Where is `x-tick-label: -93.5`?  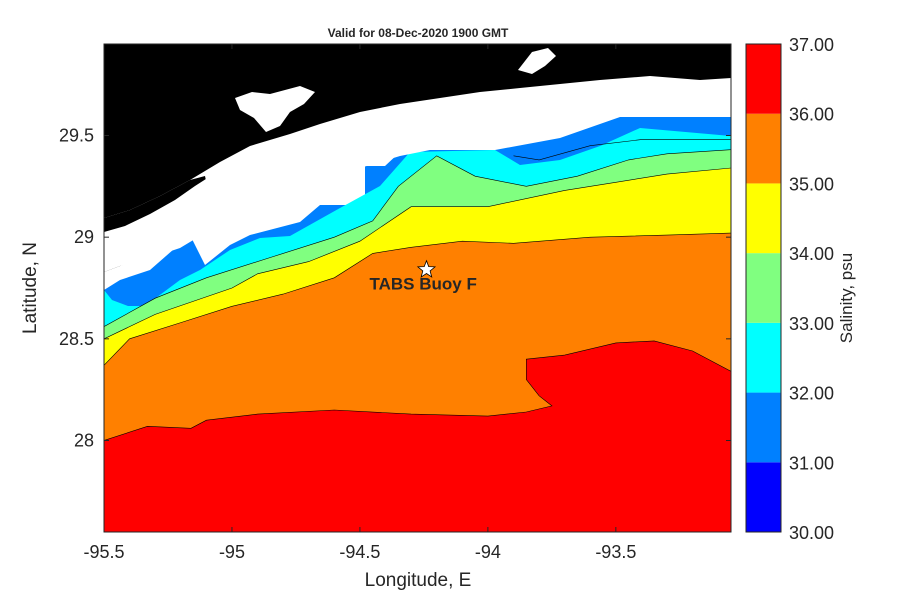 x-tick-label: -93.5 is located at coordinates (615, 552).